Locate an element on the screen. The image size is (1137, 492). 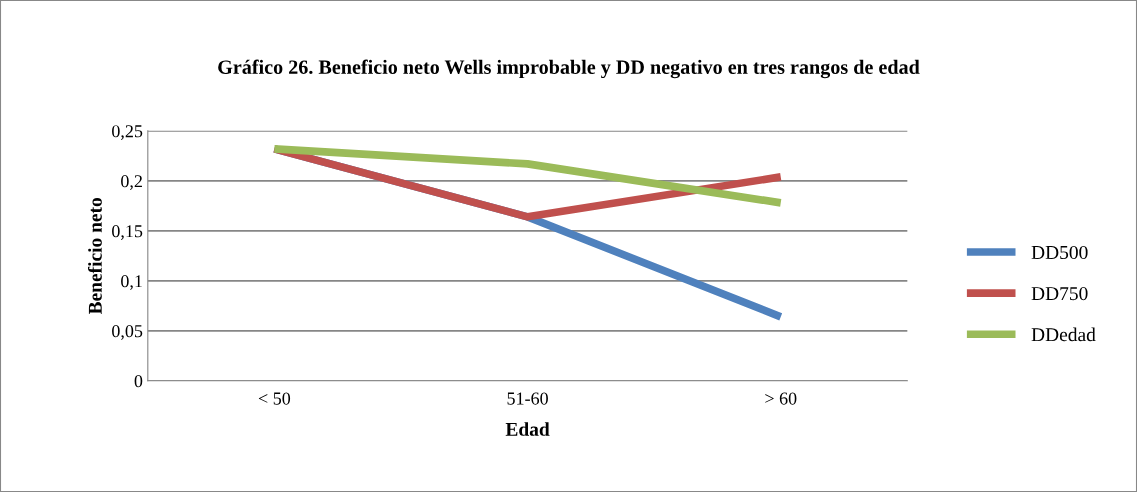
legend-label: DD750 is located at coordinates (1059, 294).